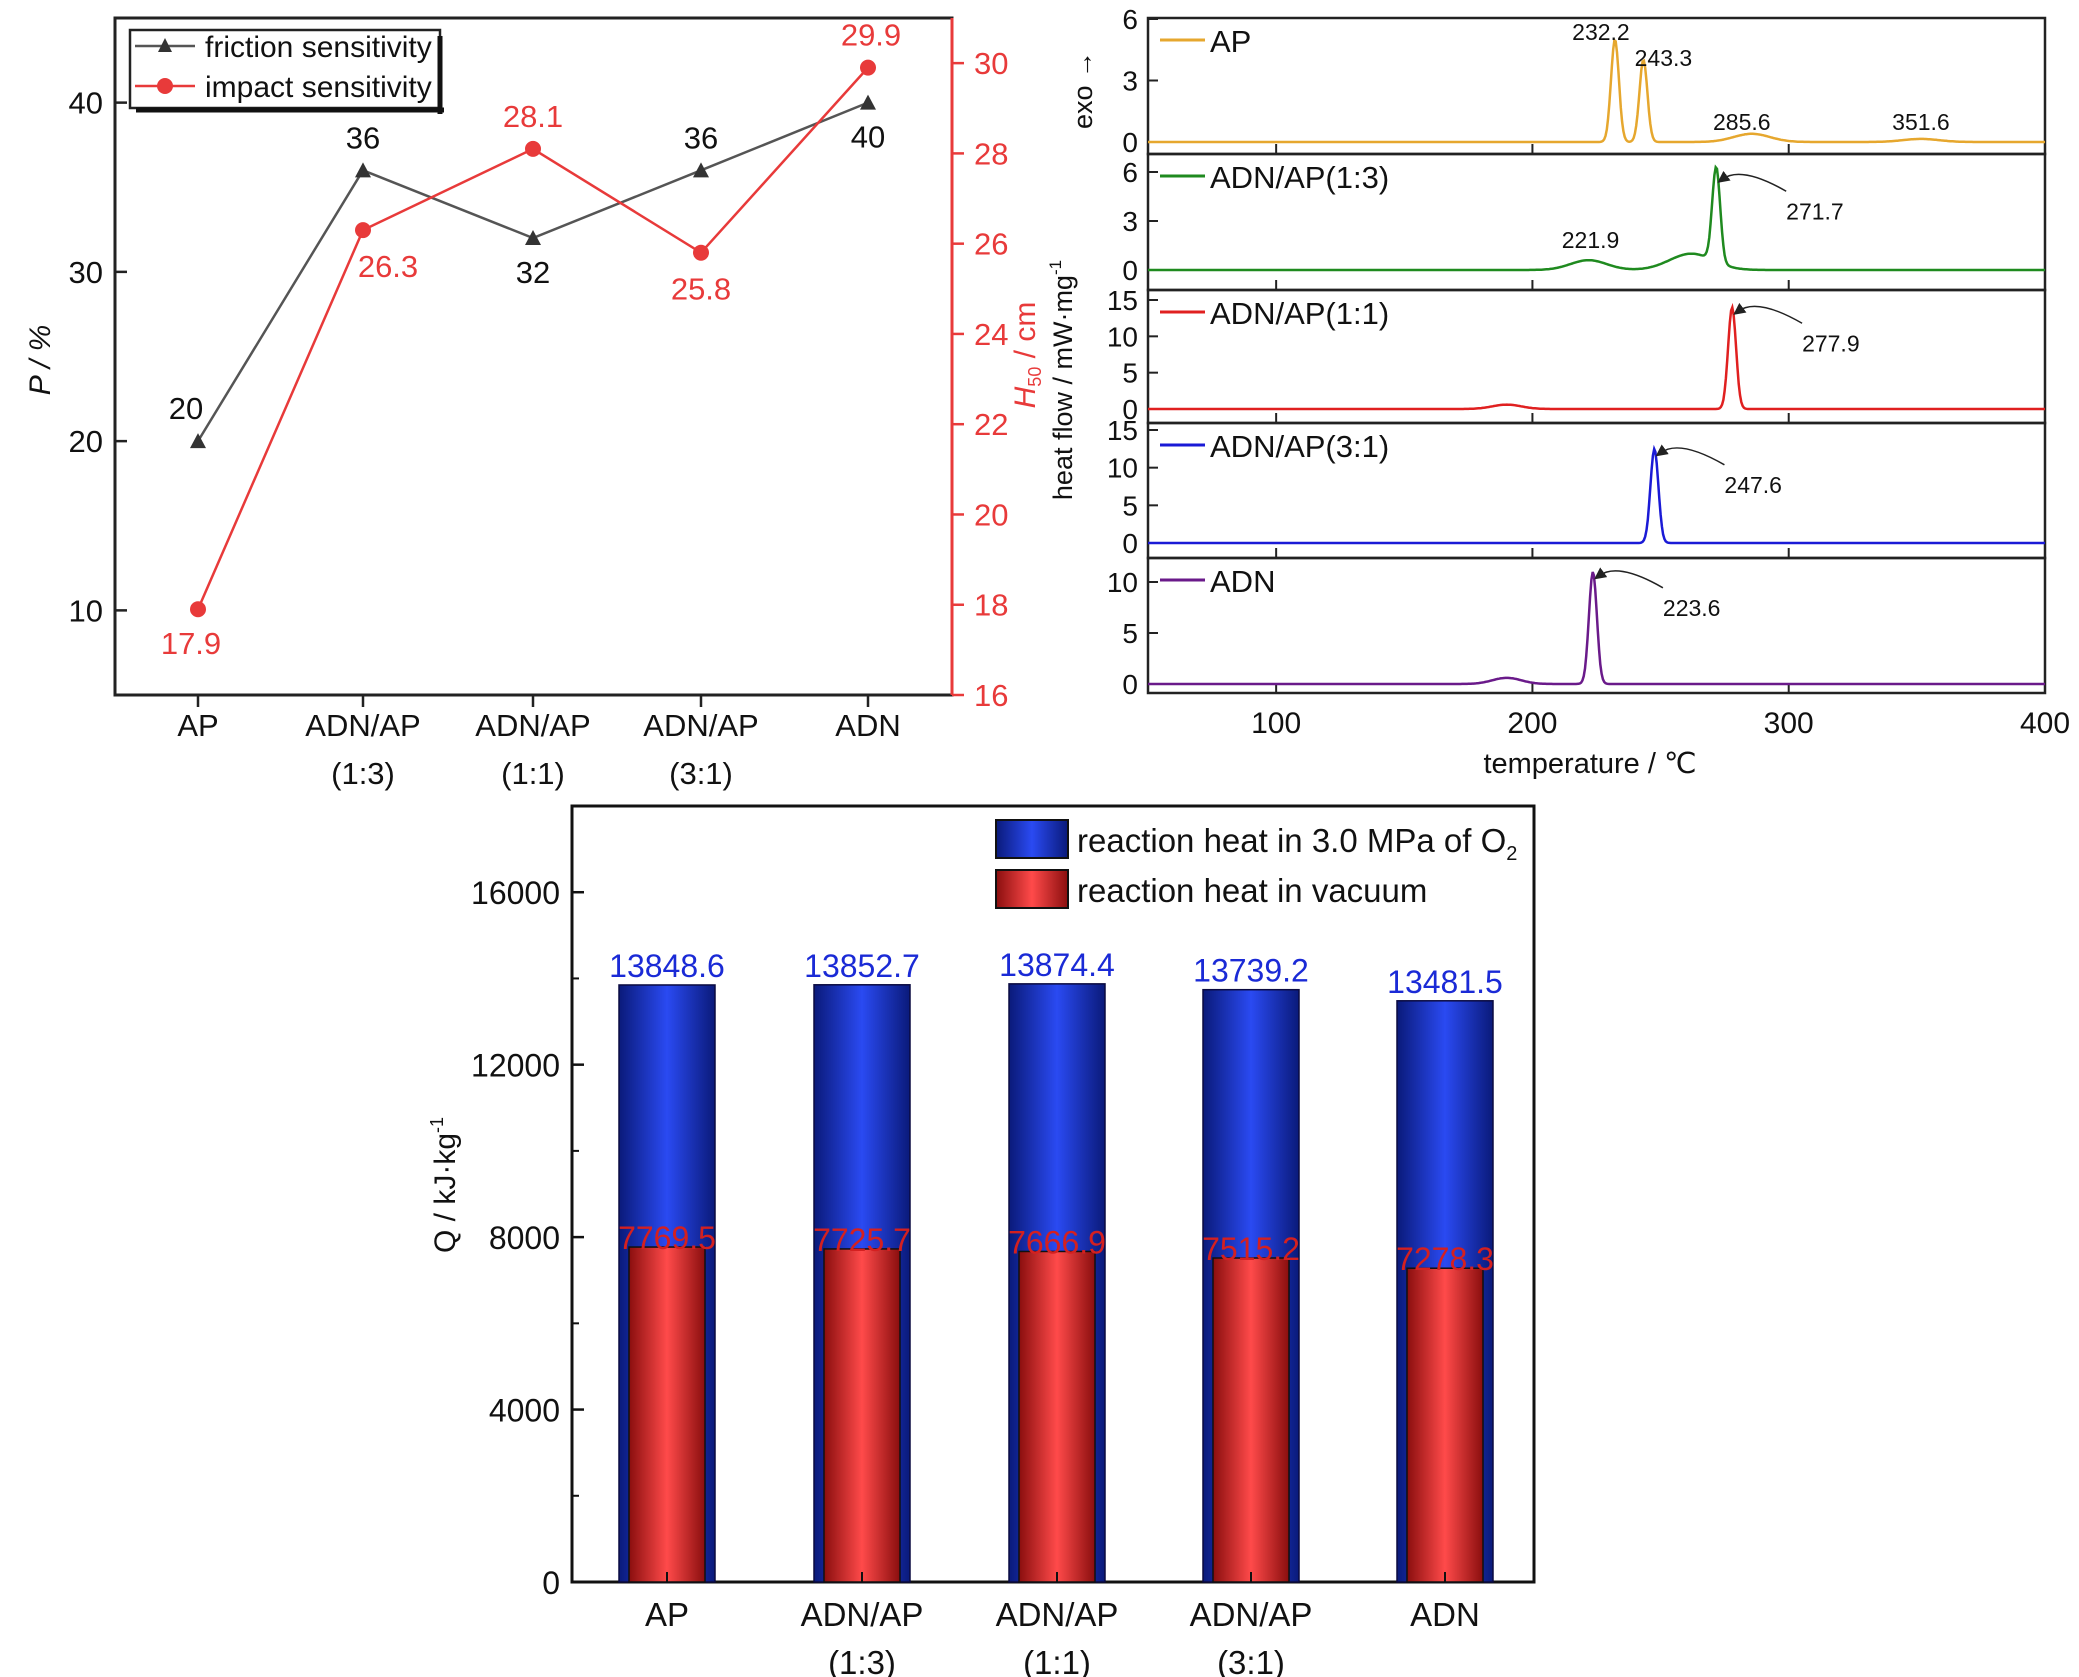 The width and height of the screenshot is (2079, 1677). Describe the element at coordinates (186, 408) in the screenshot. I see `friction-data-label: 20` at that location.